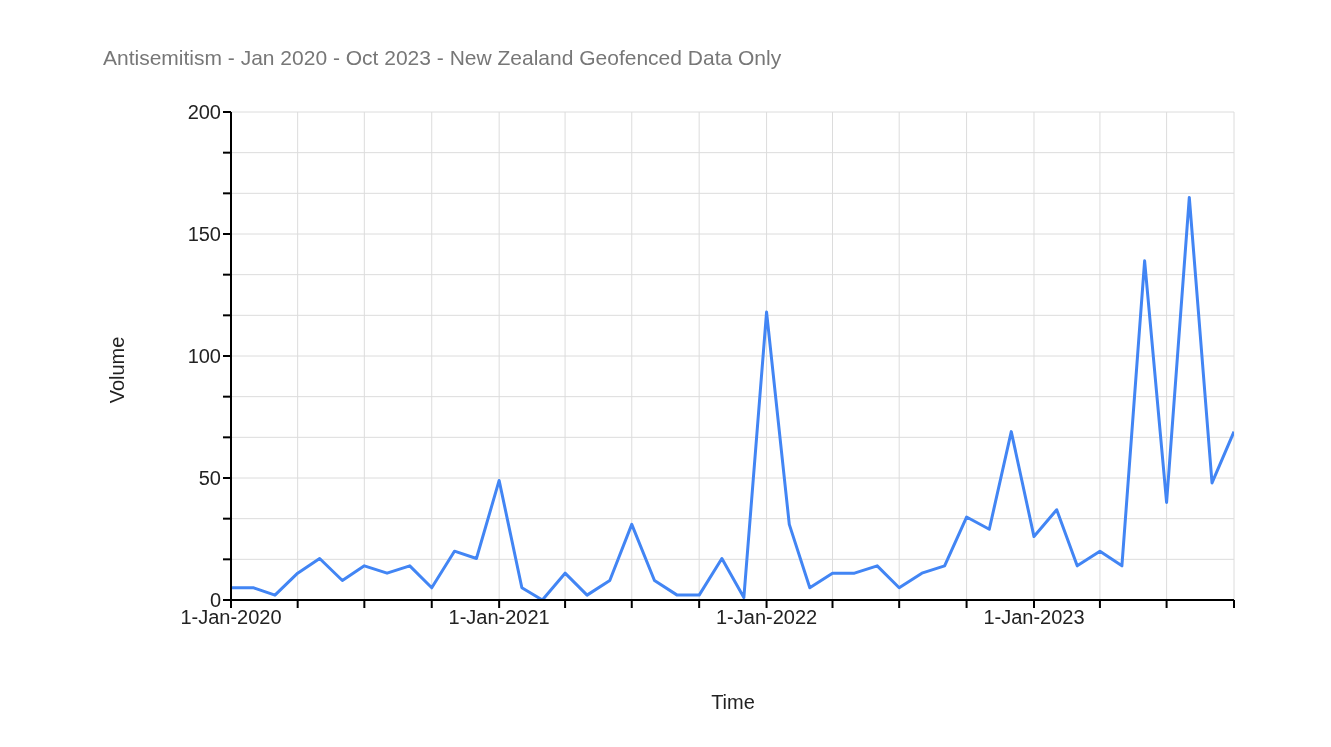  I want to click on y-tick-label: 50, so click(209, 478).